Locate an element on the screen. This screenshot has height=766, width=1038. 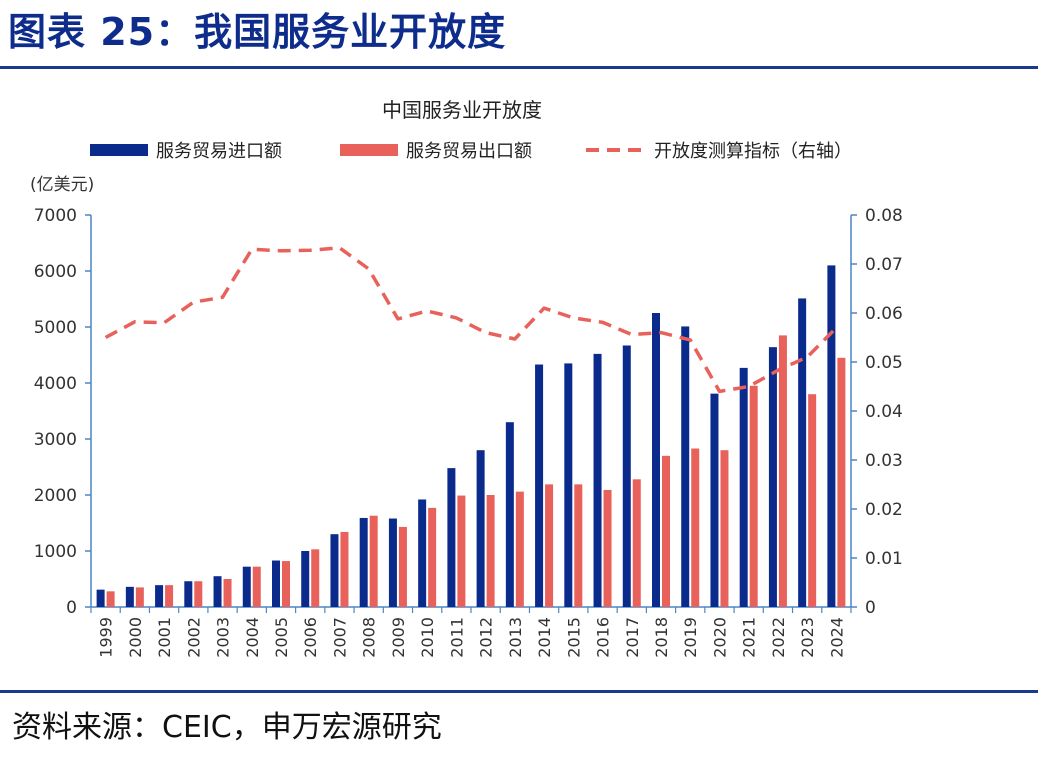
x-tick-label: 1999 is located at coordinates (106, 637).